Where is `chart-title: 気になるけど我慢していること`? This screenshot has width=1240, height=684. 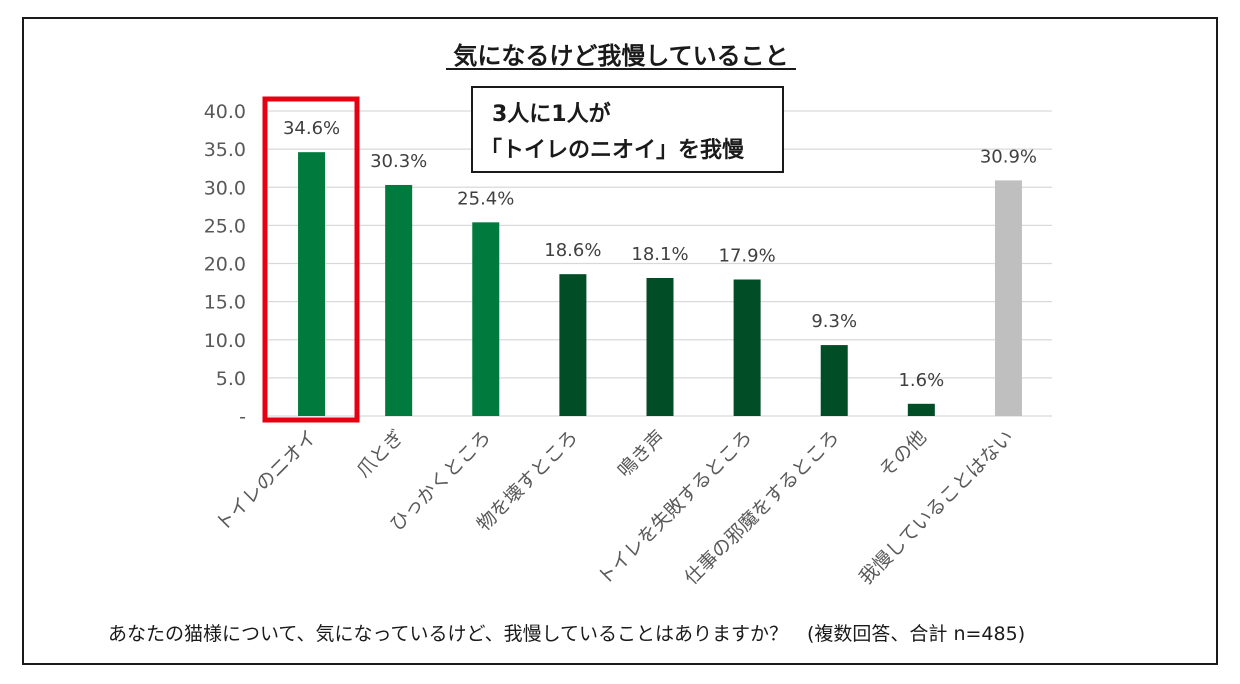 chart-title: 気になるけど我慢していること is located at coordinates (620, 56).